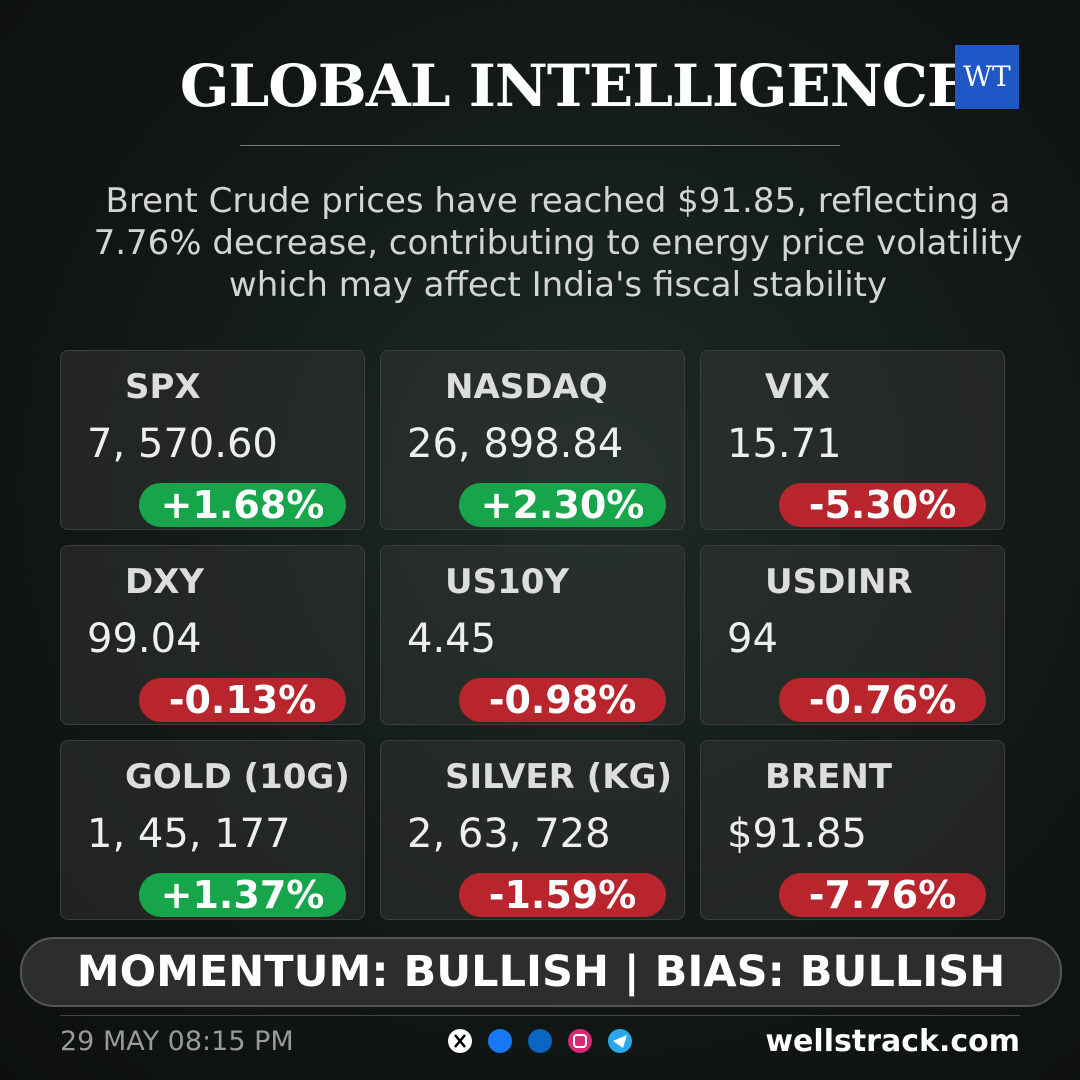 Image resolution: width=1080 pixels, height=1080 pixels. Describe the element at coordinates (144, 639) in the screenshot. I see `ticker-value: 99.04` at that location.